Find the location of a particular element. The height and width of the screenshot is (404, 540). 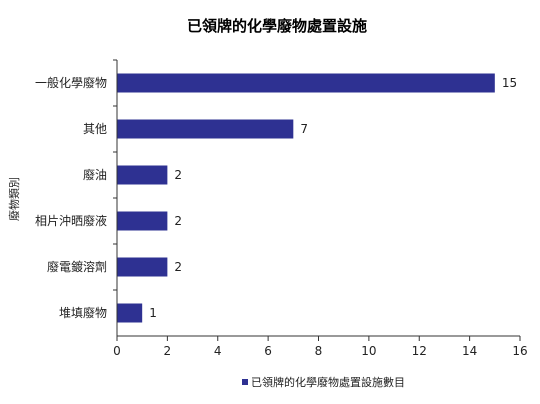

category-label: 廢油 is located at coordinates (95, 174).